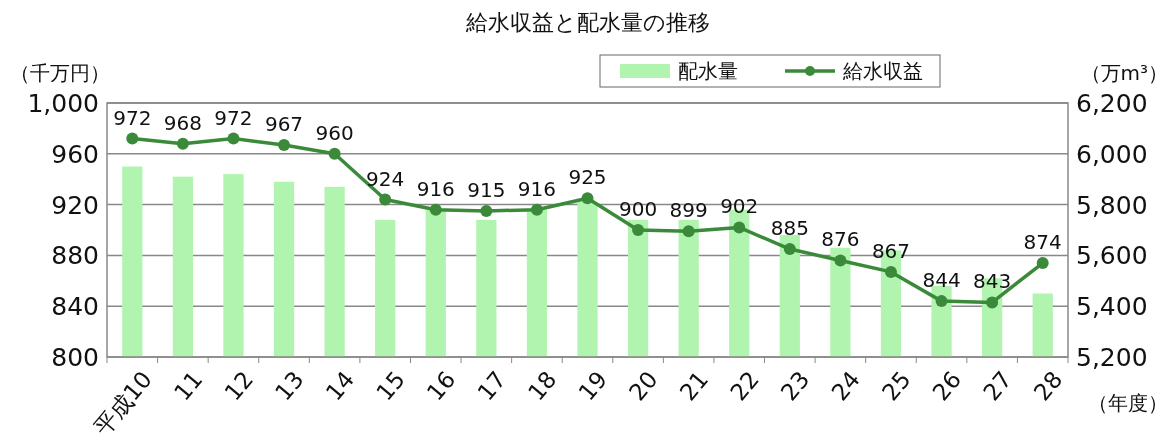 The height and width of the screenshot is (441, 1176). I want to click on data-label: 902, so click(739, 206).